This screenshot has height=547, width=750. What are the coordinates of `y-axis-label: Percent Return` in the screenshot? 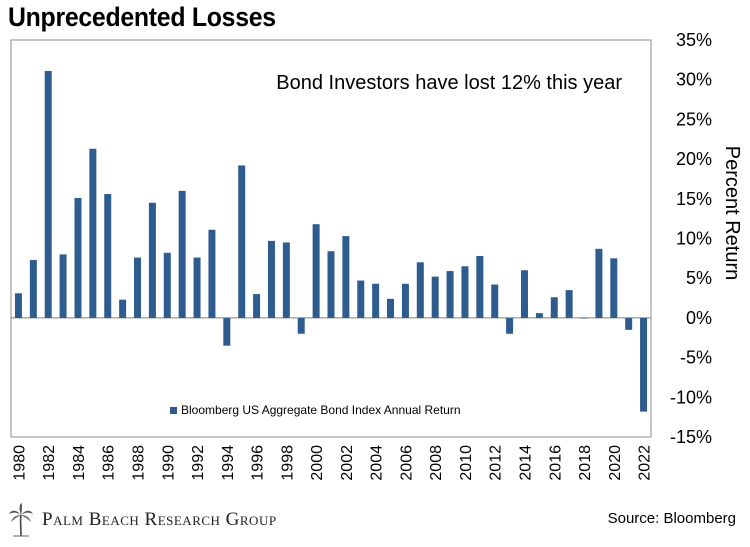 It's located at (732, 213).